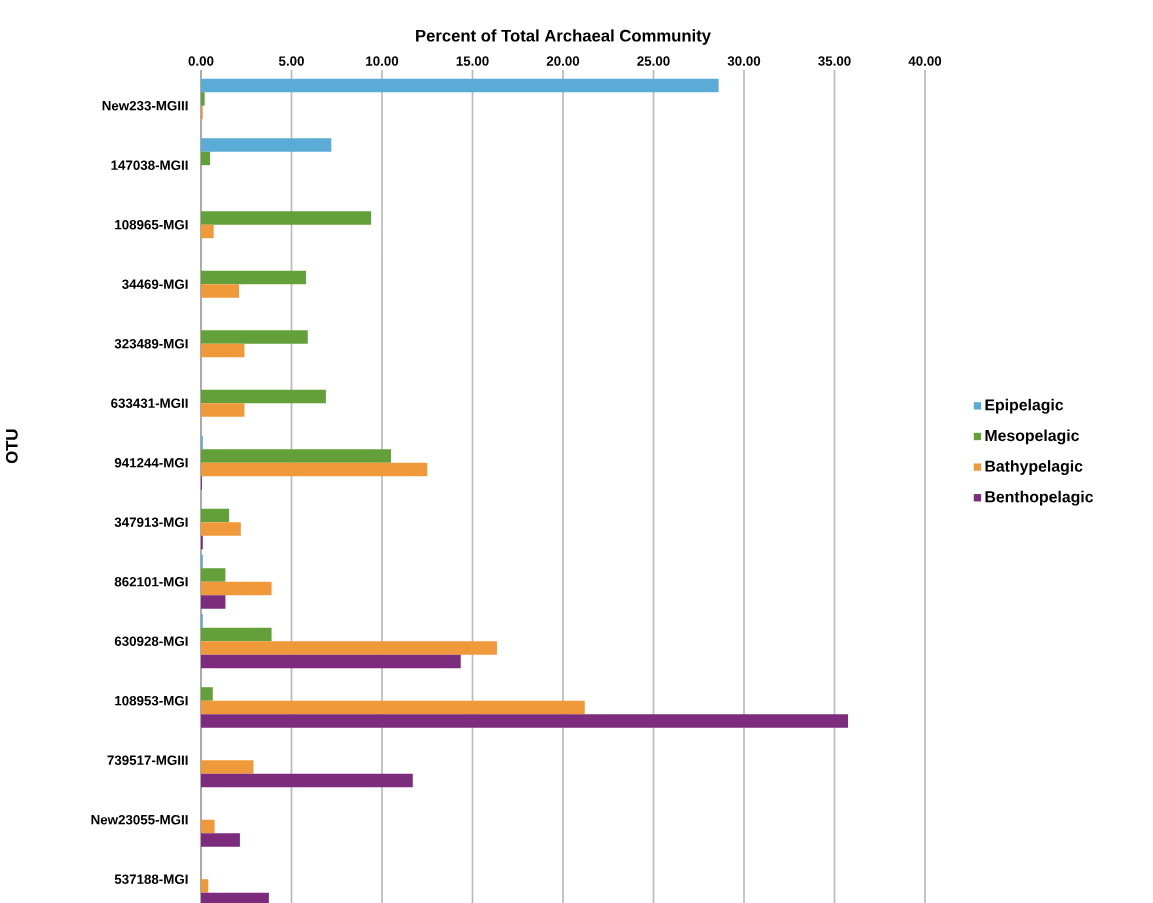  What do you see at coordinates (382, 61) in the screenshot?
I see `x-tick-label: 10.00` at bounding box center [382, 61].